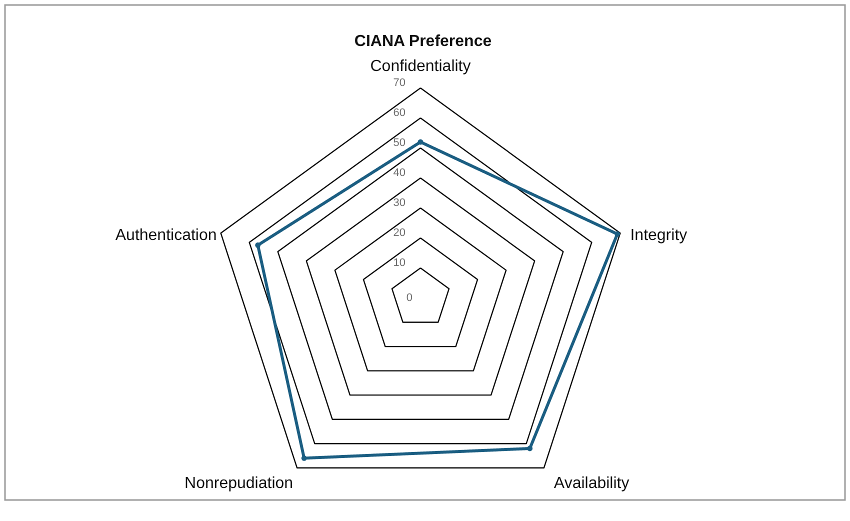  Describe the element at coordinates (423, 41) in the screenshot. I see `chart-title: CIANA Preference` at that location.